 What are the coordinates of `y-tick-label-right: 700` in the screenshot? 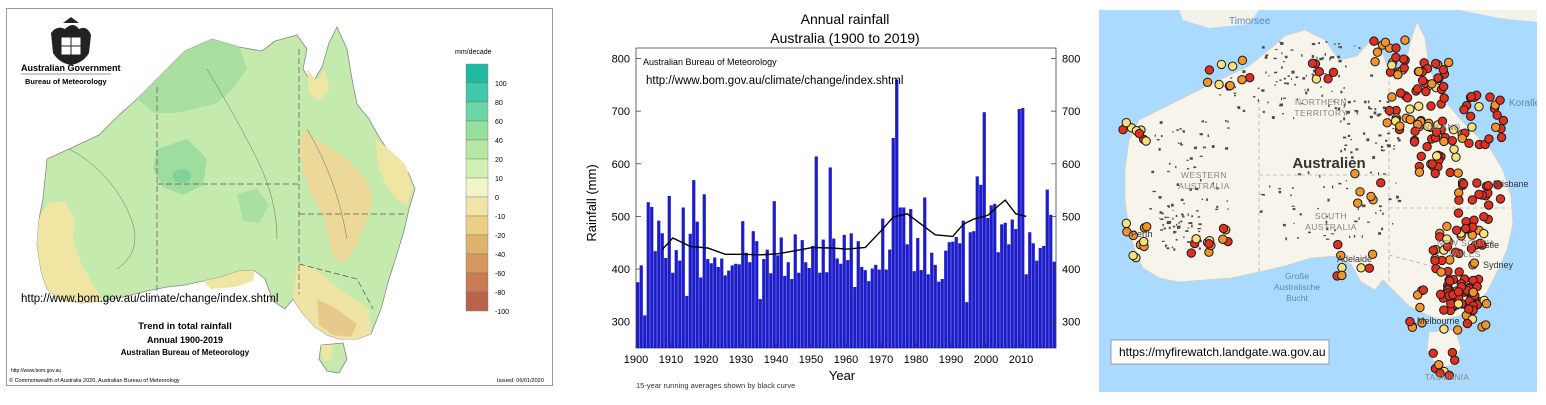 It's located at (1071, 112).